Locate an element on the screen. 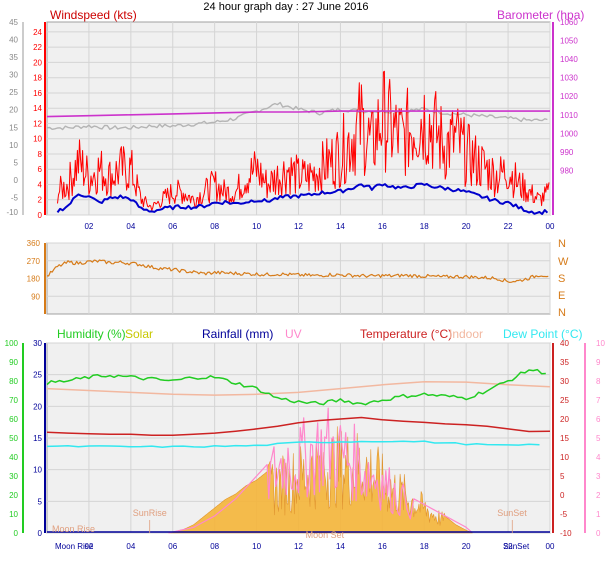 This screenshot has height=566, width=608. humidity-axis-tick: 20 is located at coordinates (13, 495).